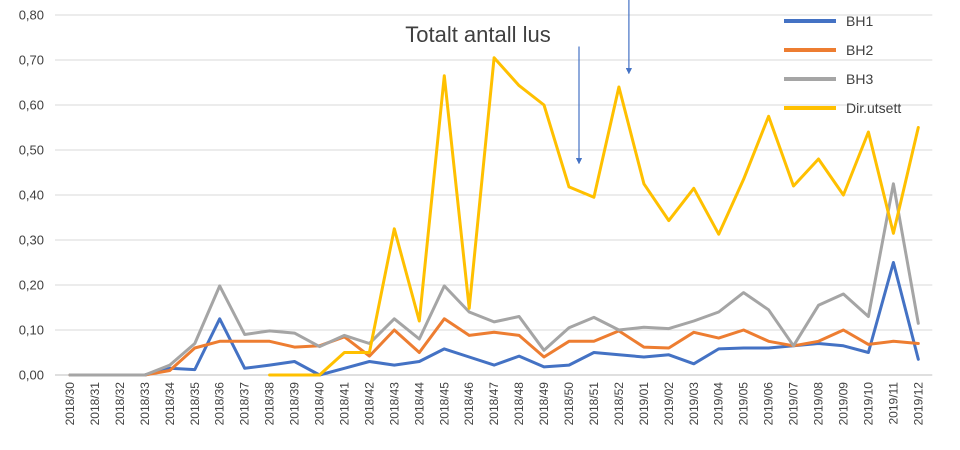  I want to click on x-tick-label: 2018/41, so click(344, 404).